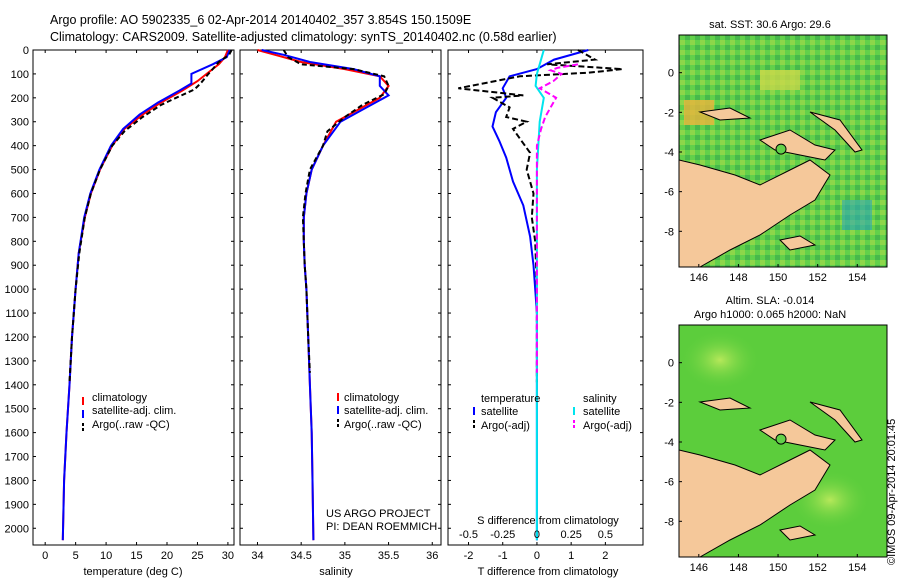 The width and height of the screenshot is (900, 580). I want to click on depth-tick-label: 1400, so click(17, 386).